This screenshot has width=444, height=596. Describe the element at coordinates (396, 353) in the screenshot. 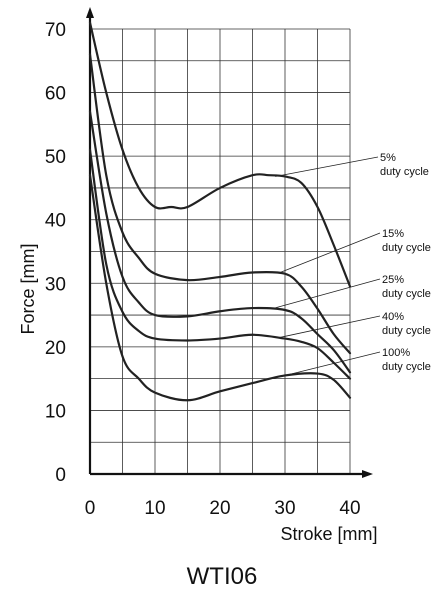

I see `series-label-100pct: 100%` at that location.